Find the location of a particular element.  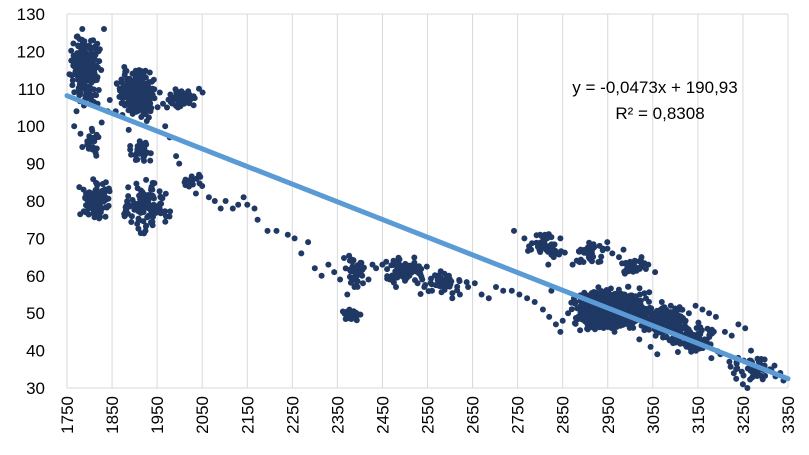

x-tick-label: 2150 is located at coordinates (247, 415).